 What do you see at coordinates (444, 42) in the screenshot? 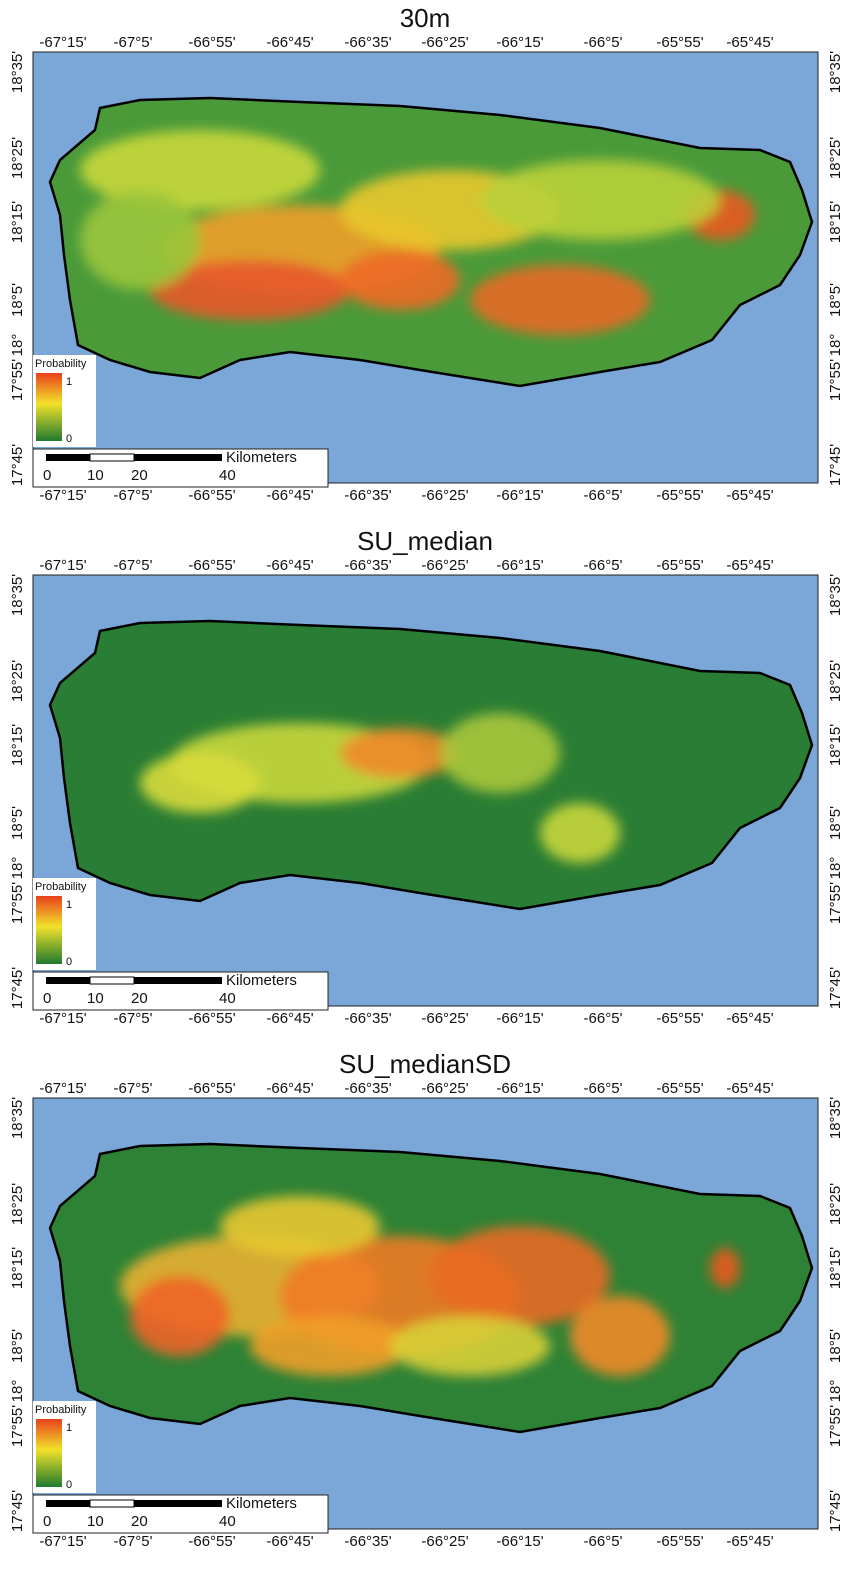
I see `lon-label-top: -66°25'` at bounding box center [444, 42].